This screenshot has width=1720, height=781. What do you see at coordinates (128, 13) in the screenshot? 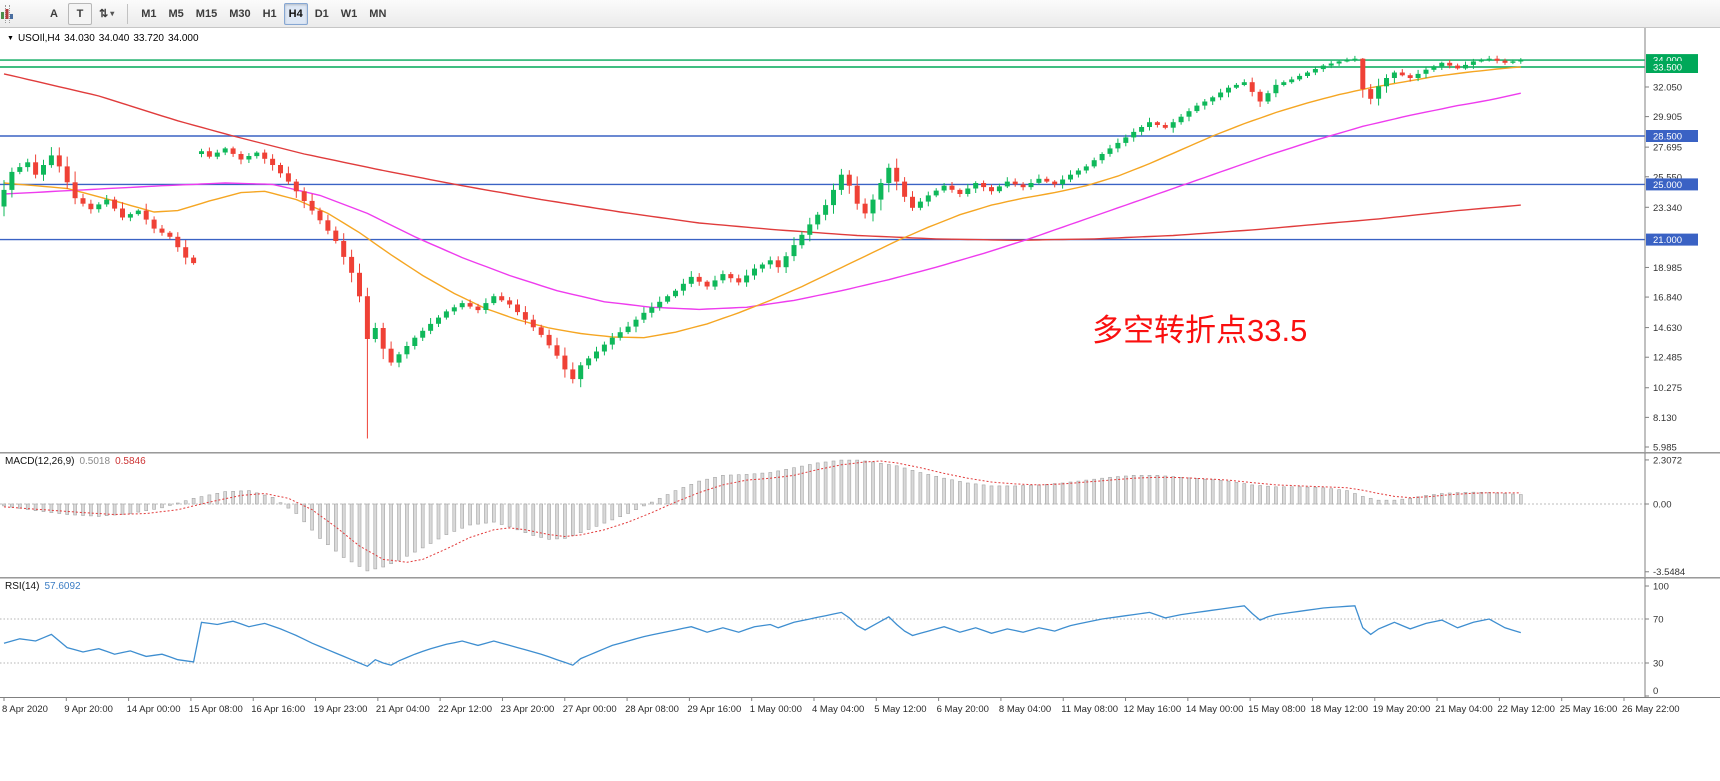
I see `toolbar-separator` at bounding box center [128, 13].